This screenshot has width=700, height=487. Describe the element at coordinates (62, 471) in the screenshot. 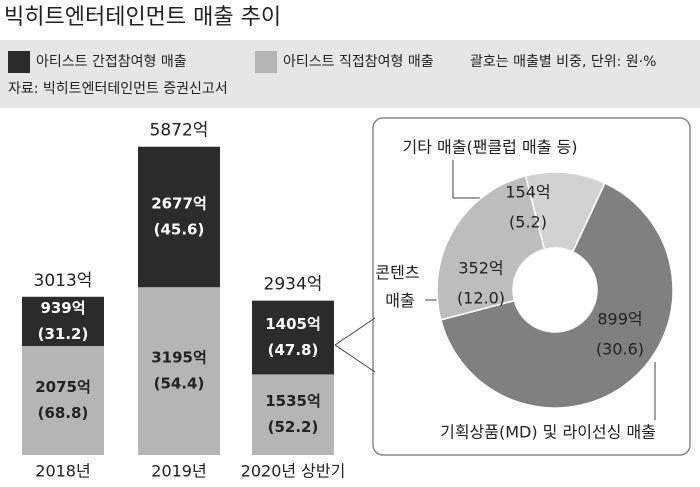

I see `x-tick-label: 2018년` at that location.